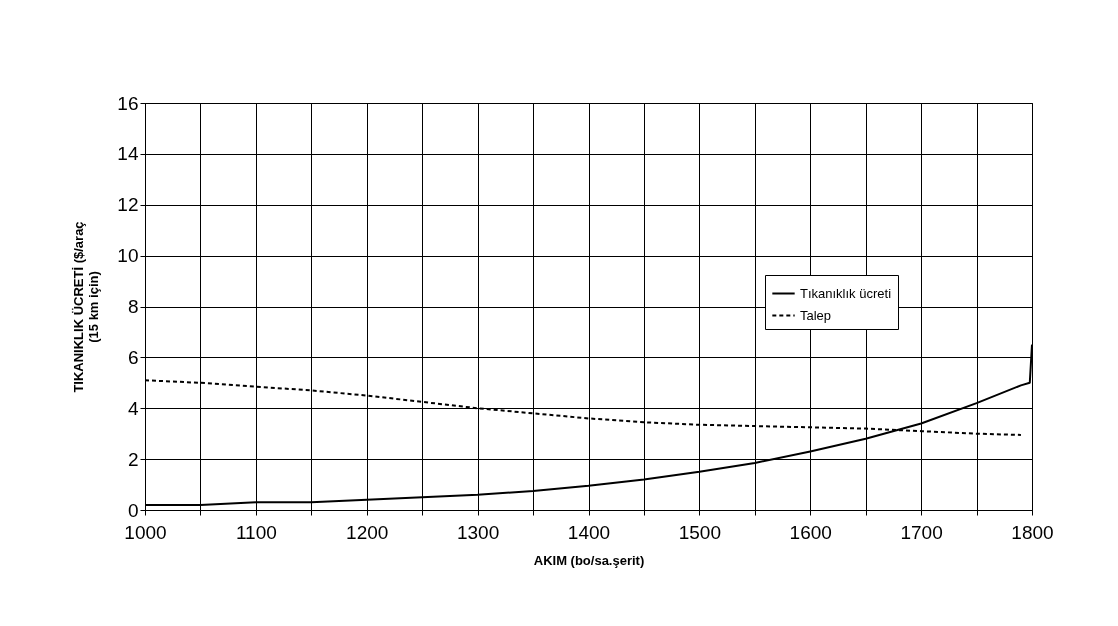 The width and height of the screenshot is (1118, 626). Describe the element at coordinates (810, 532) in the screenshot. I see `x-tick-label: 1600` at that location.